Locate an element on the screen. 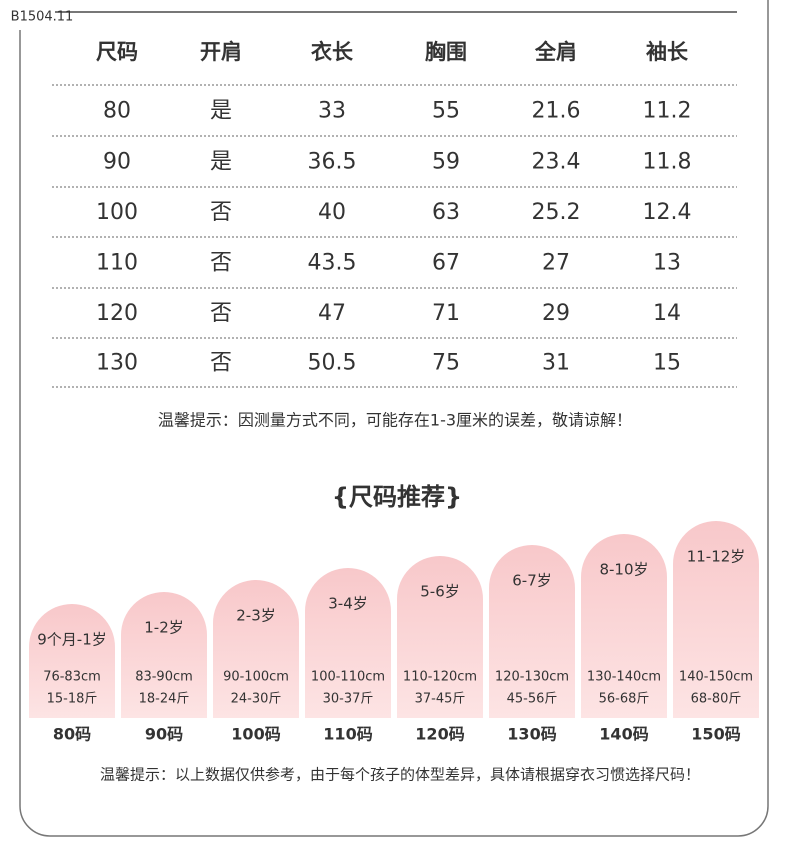 The image size is (790, 852). cell: 43.5 is located at coordinates (332, 263).